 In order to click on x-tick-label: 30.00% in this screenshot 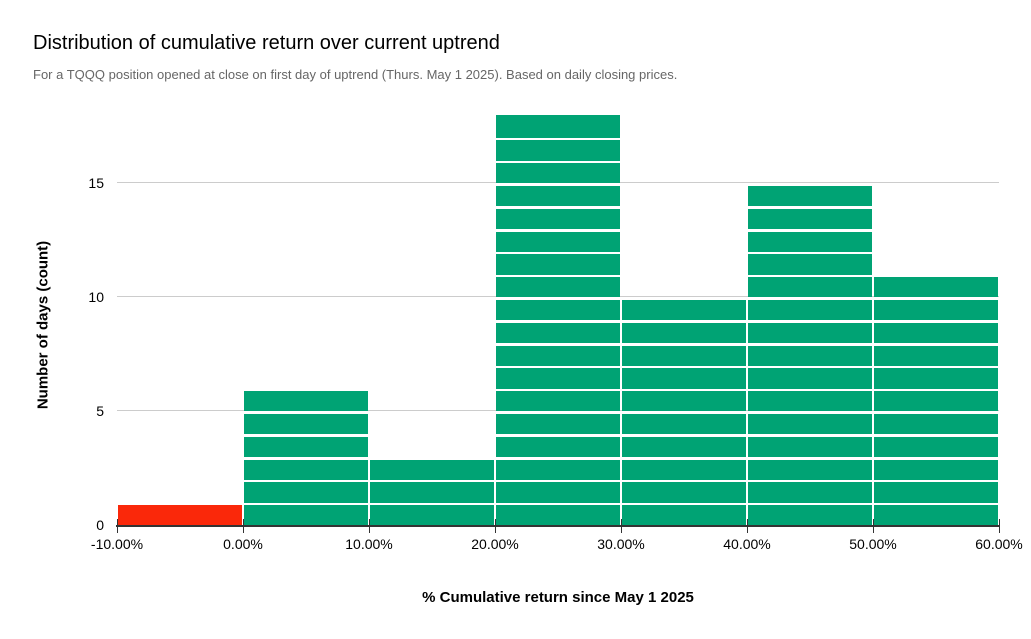, I will do `click(621, 544)`.